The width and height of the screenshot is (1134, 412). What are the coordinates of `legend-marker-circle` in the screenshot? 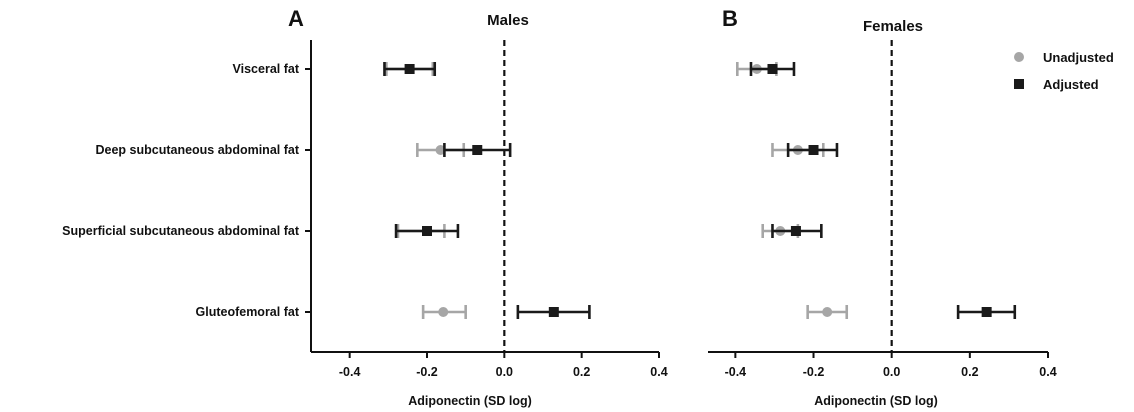 It's located at (1019, 57).